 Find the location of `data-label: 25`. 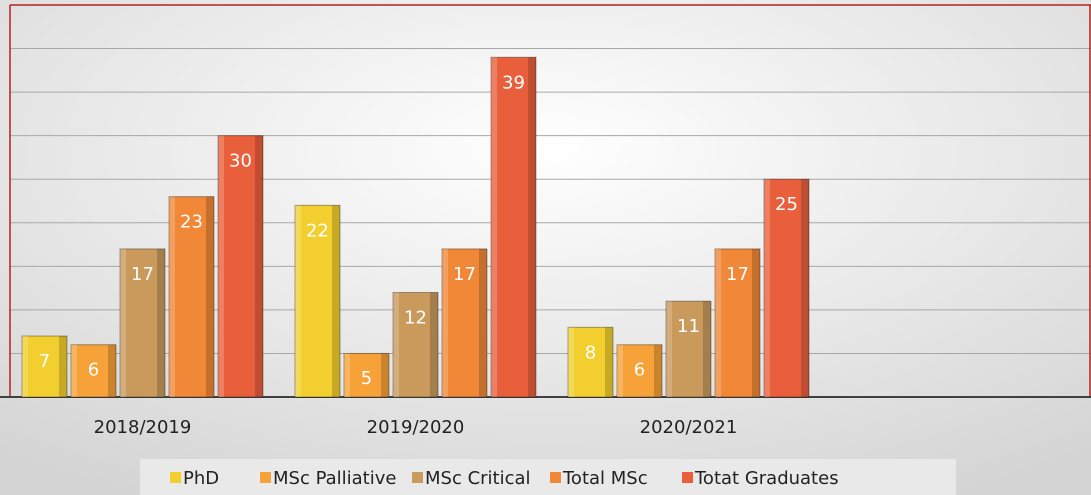

data-label: 25 is located at coordinates (786, 204).